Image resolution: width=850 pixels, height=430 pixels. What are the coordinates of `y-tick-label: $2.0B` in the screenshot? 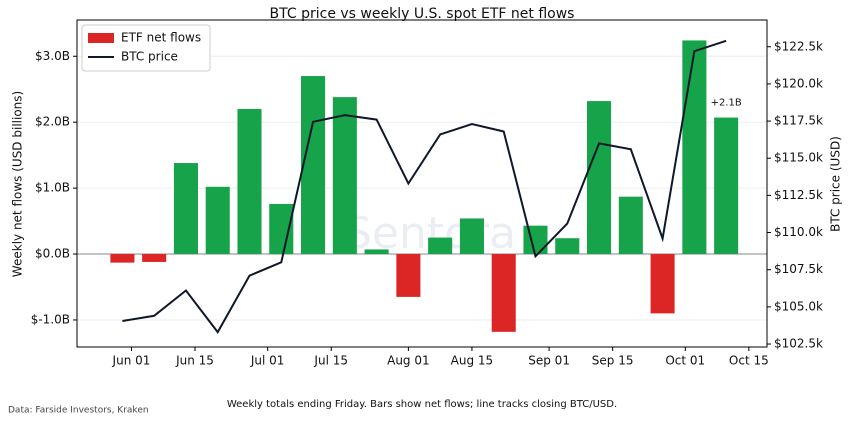 It's located at (52, 122).